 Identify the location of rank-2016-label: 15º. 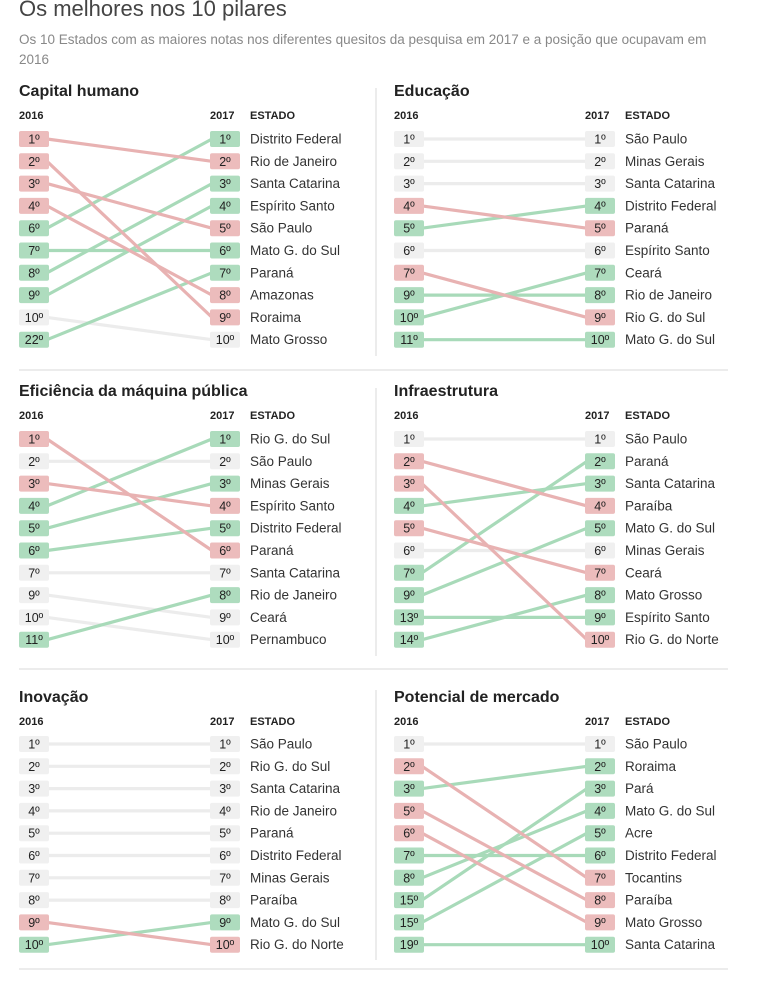
(409, 923).